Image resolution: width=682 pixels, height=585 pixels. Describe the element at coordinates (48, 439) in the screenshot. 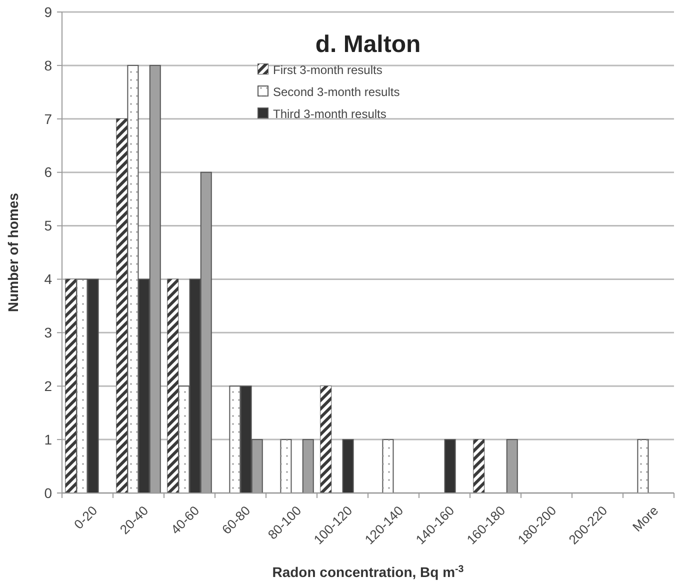

I see `y-tick-label: 1` at that location.